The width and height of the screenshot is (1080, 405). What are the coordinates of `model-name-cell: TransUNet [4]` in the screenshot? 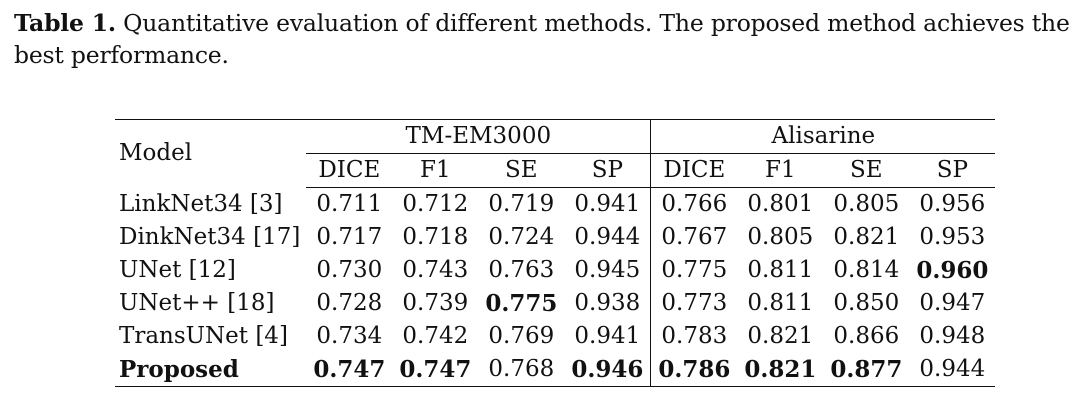 It's located at (203, 336).